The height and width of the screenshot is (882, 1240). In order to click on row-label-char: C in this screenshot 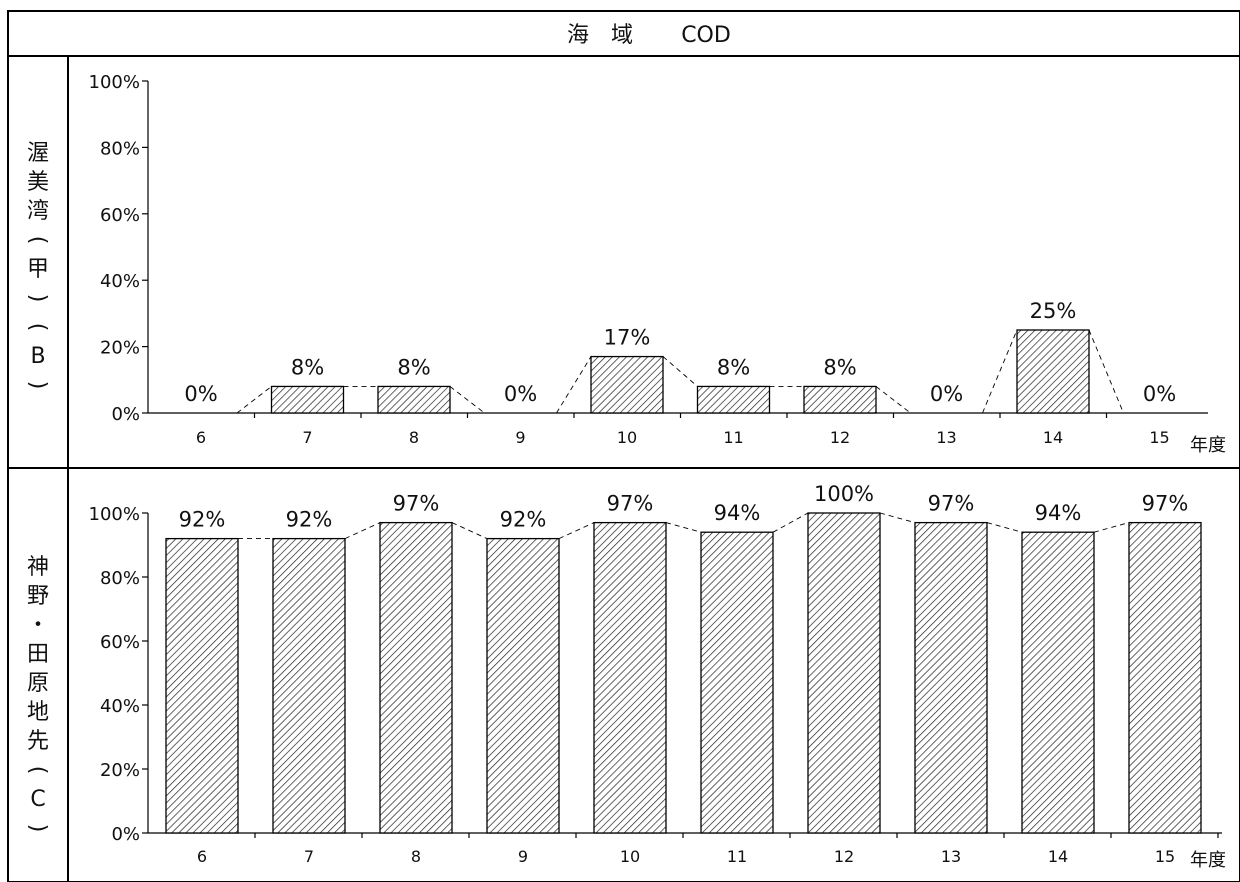, I will do `click(37, 799)`.